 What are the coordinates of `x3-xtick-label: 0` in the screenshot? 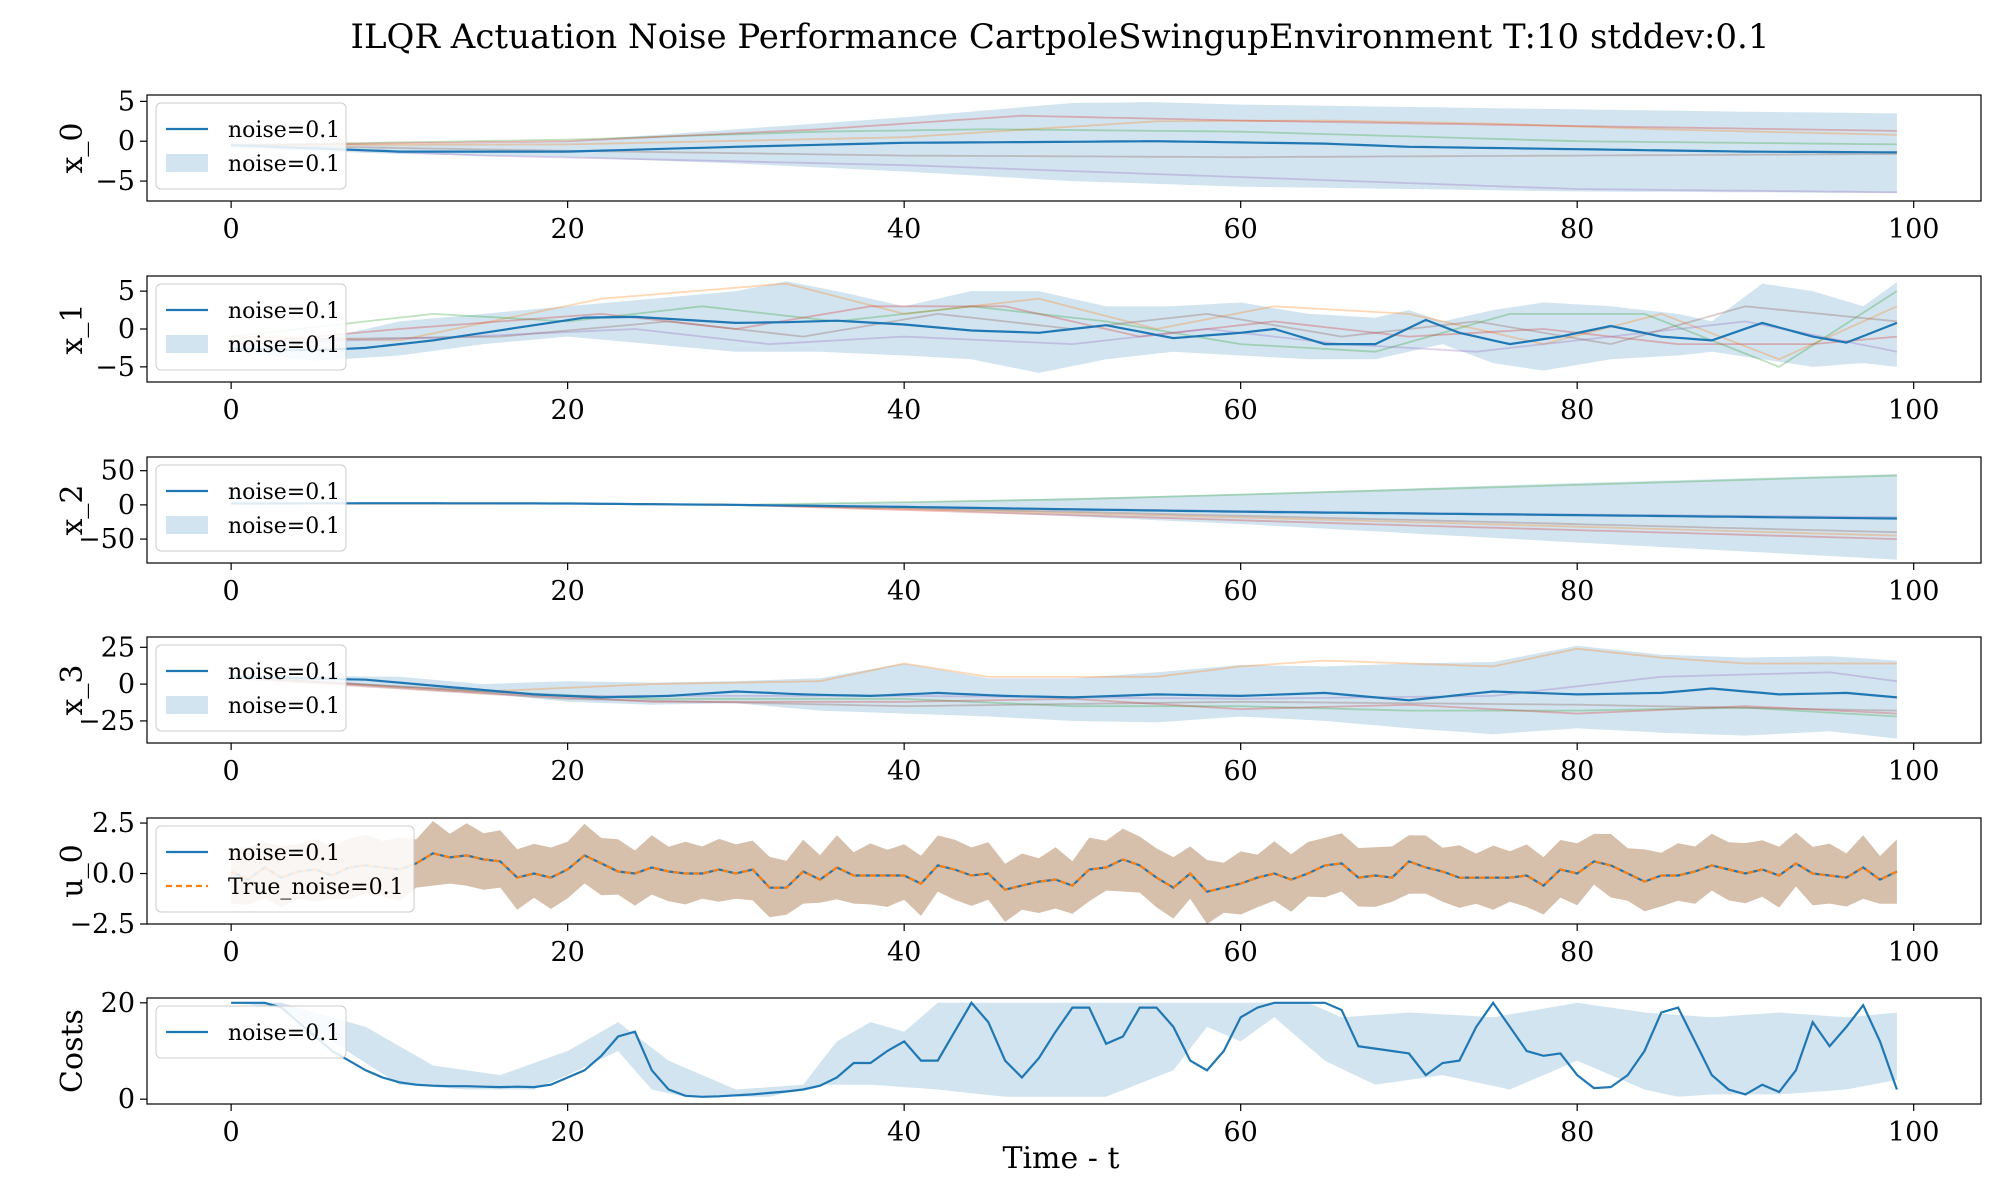 It's located at (231, 771).